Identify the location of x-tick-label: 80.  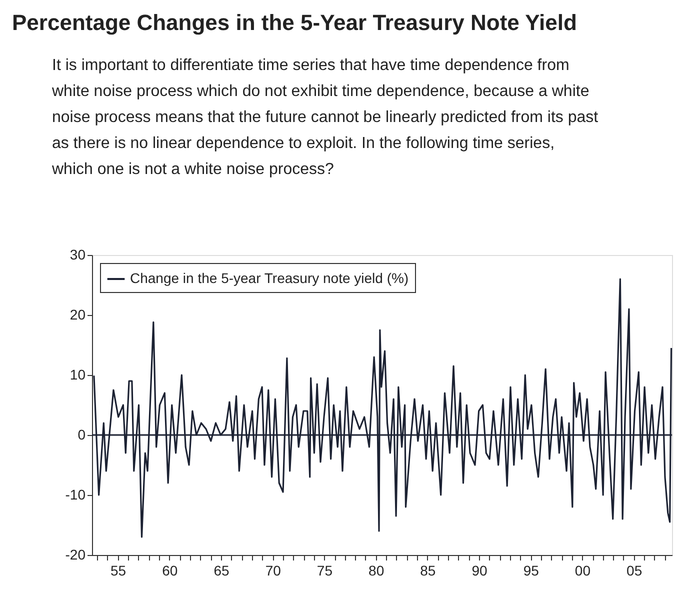
(376, 570).